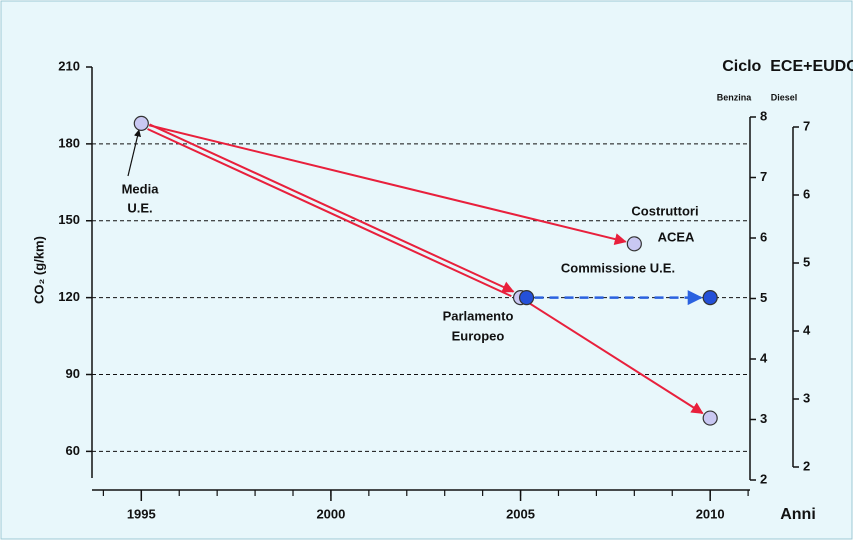  What do you see at coordinates (664, 210) in the screenshot?
I see `annotation: Costruttori` at bounding box center [664, 210].